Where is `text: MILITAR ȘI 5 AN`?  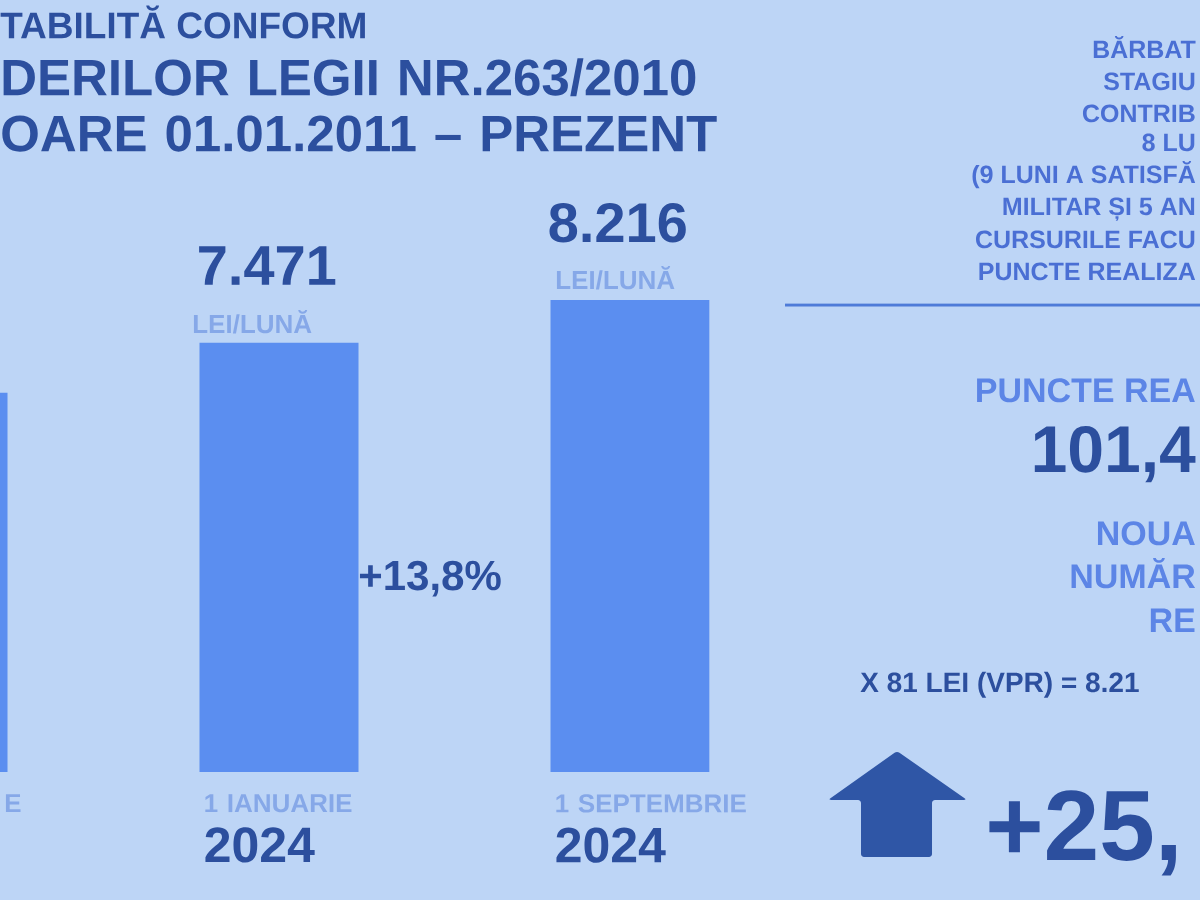 text: MILITAR ȘI 5 AN is located at coordinates (1099, 209).